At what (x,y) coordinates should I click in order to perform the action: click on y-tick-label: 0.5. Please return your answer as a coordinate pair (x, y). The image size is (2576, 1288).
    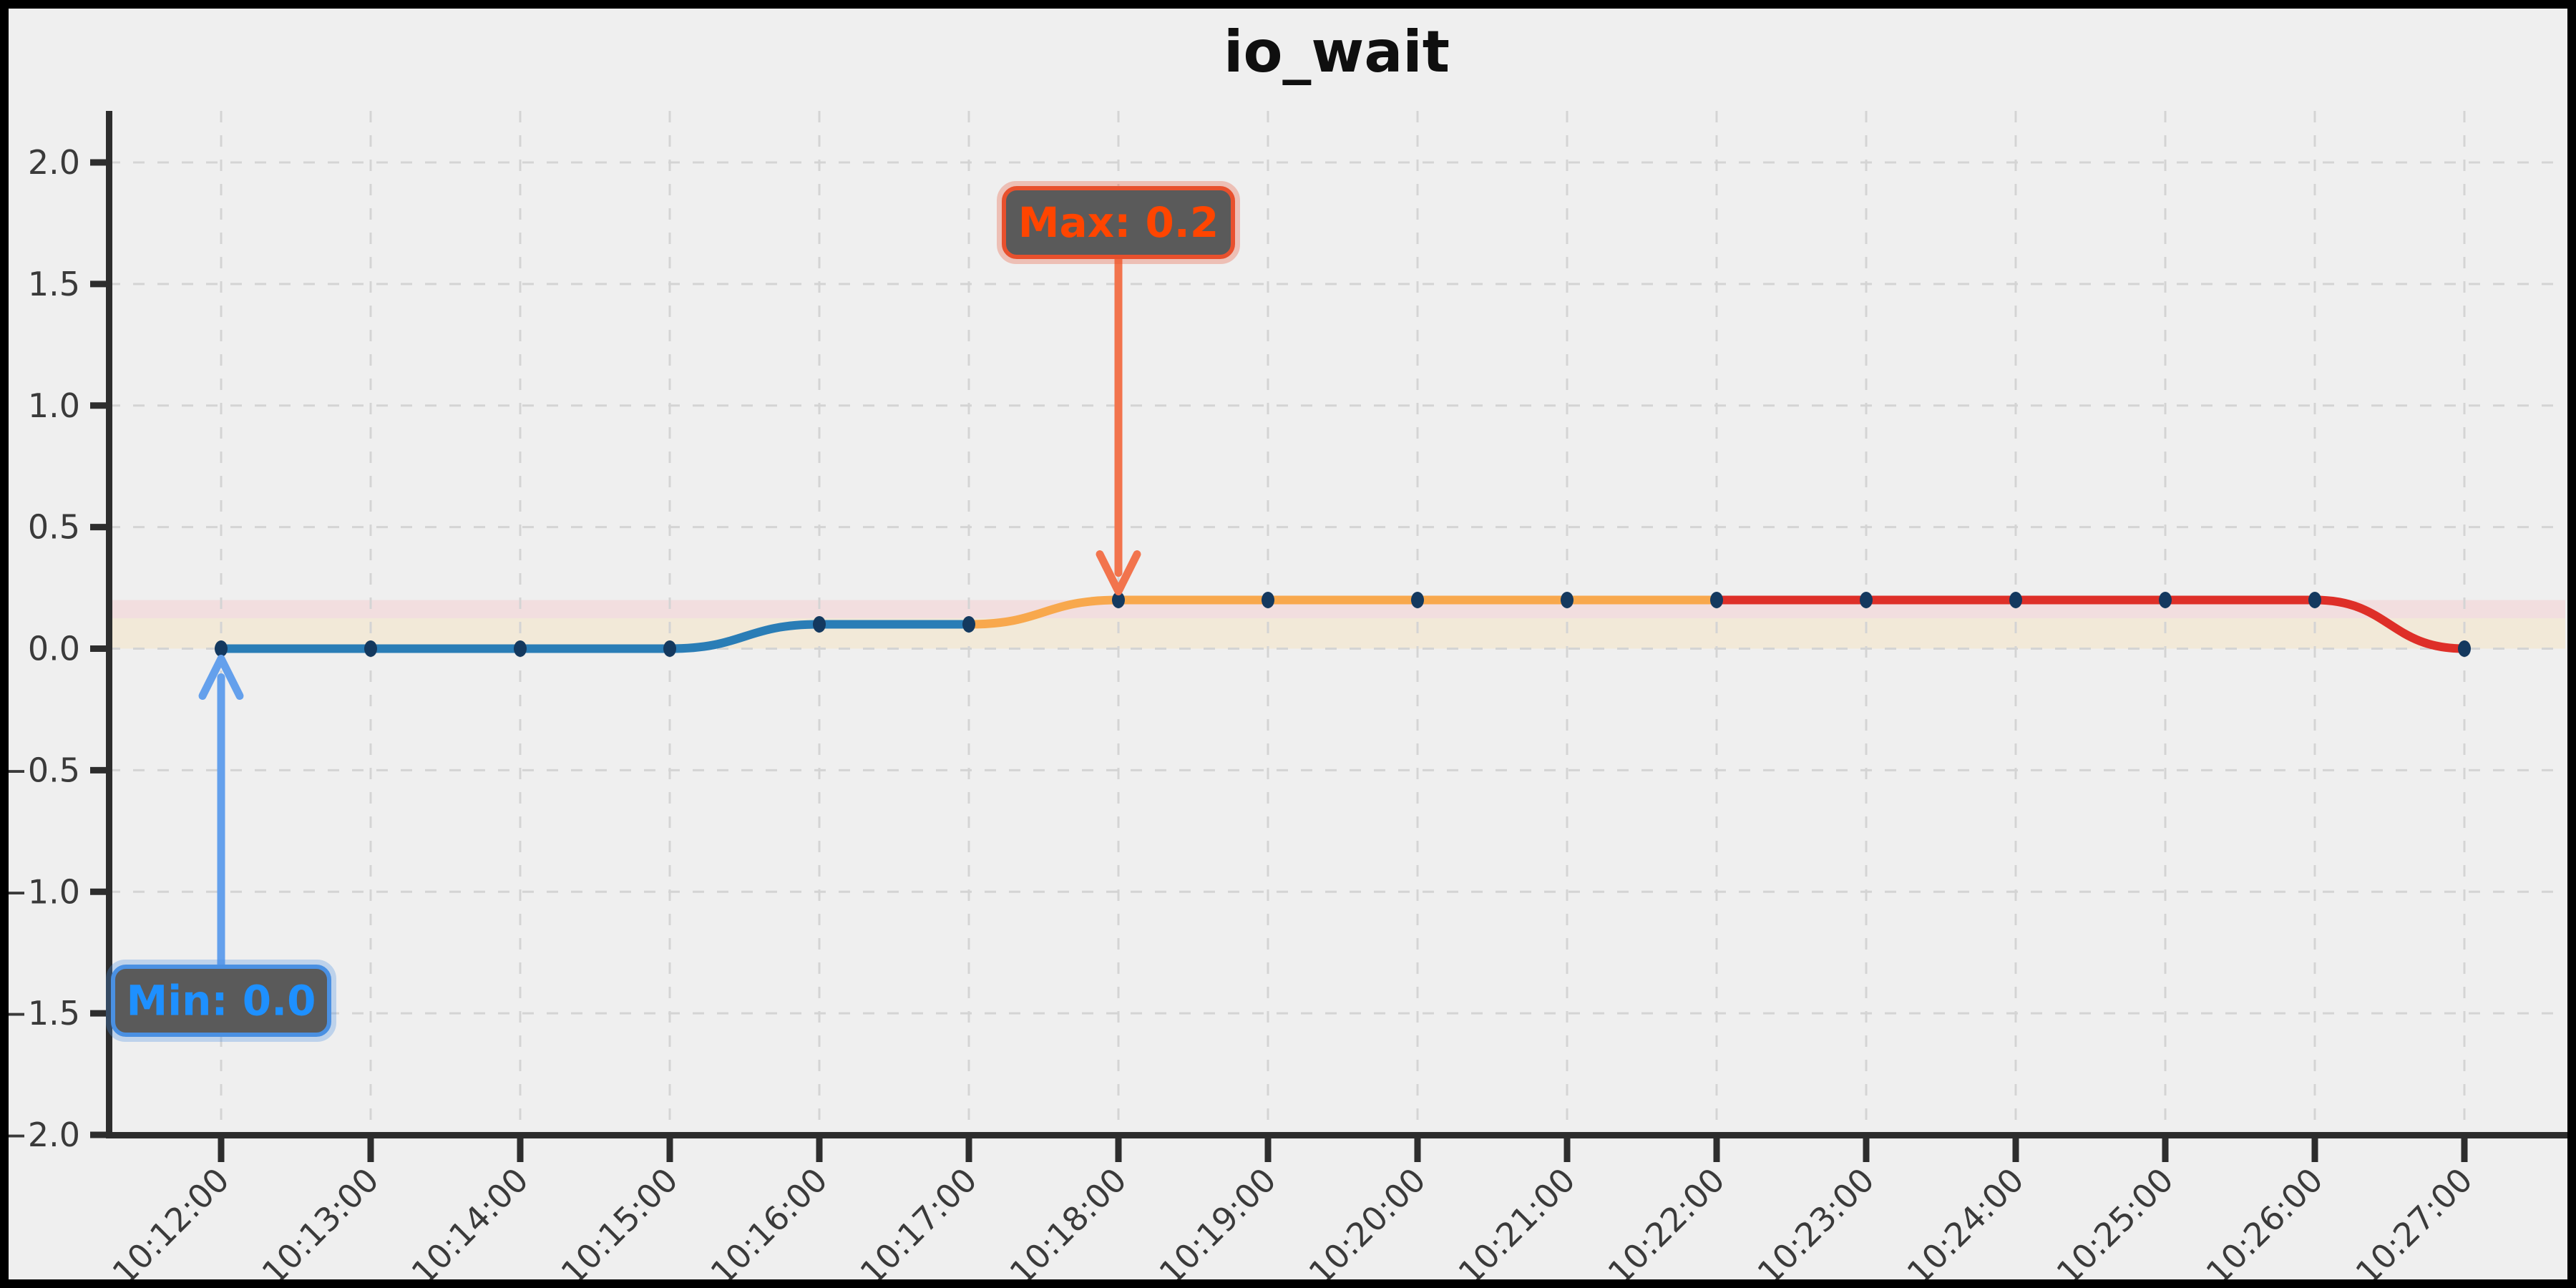
    Looking at the image, I should click on (54, 527).